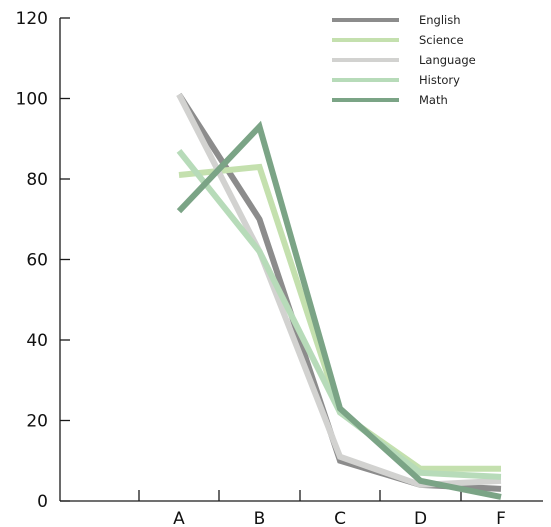 This screenshot has width=551, height=527. I want to click on y-tick-label: 60, so click(37, 261).